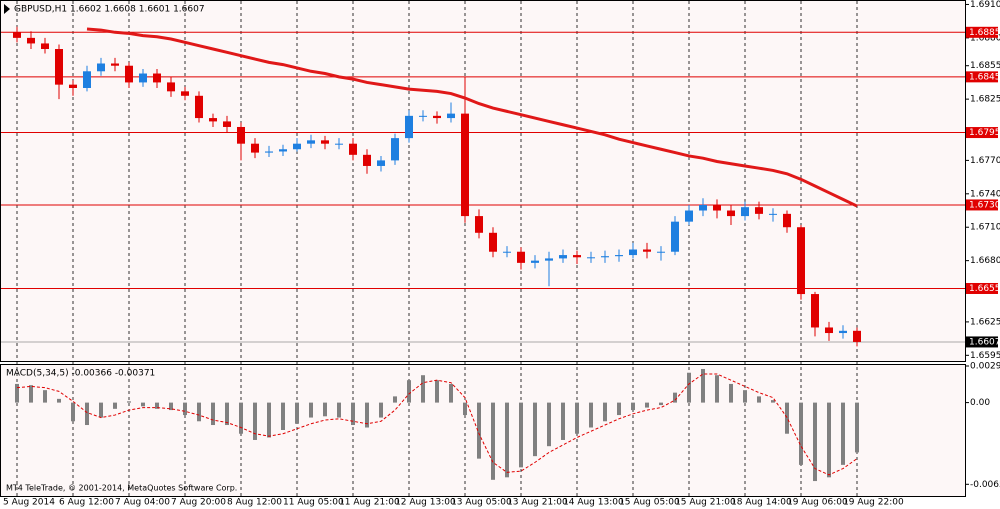 The image size is (1000, 509). What do you see at coordinates (7, 9) in the screenshot?
I see `title-icon` at bounding box center [7, 9].